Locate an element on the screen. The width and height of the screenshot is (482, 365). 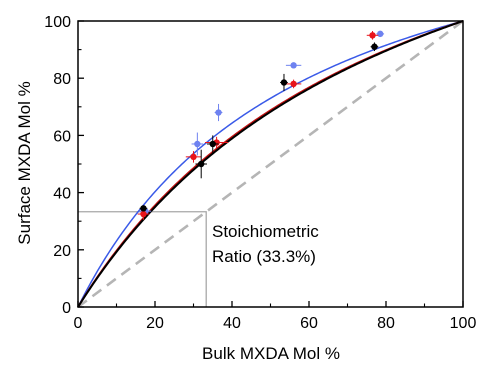
stoichiometric-guide-line is located at coordinates (142, 259).